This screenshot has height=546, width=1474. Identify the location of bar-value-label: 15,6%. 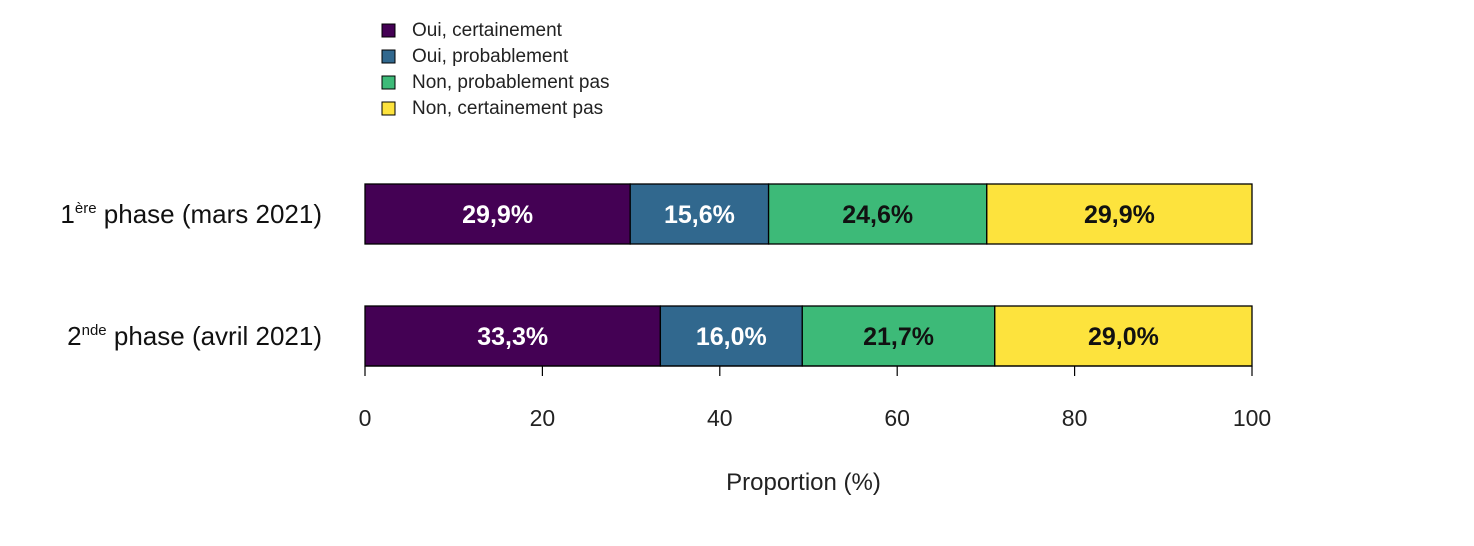
(699, 215).